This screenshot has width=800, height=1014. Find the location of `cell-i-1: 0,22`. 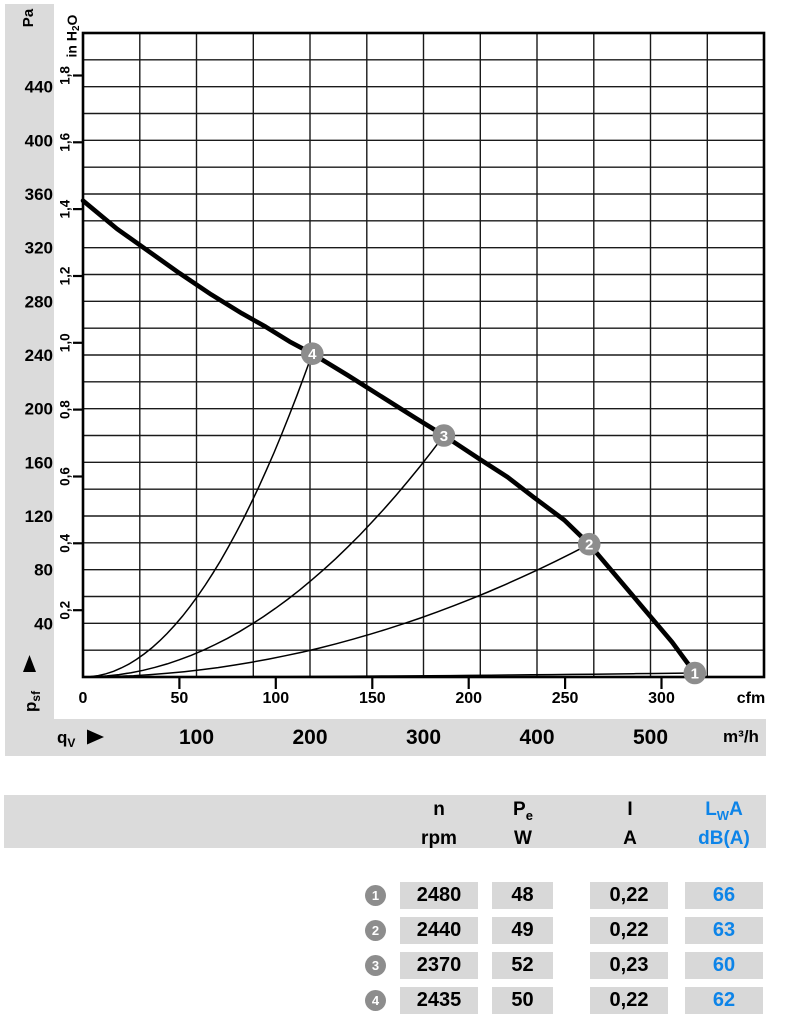

cell-i-1: 0,22 is located at coordinates (629, 895).